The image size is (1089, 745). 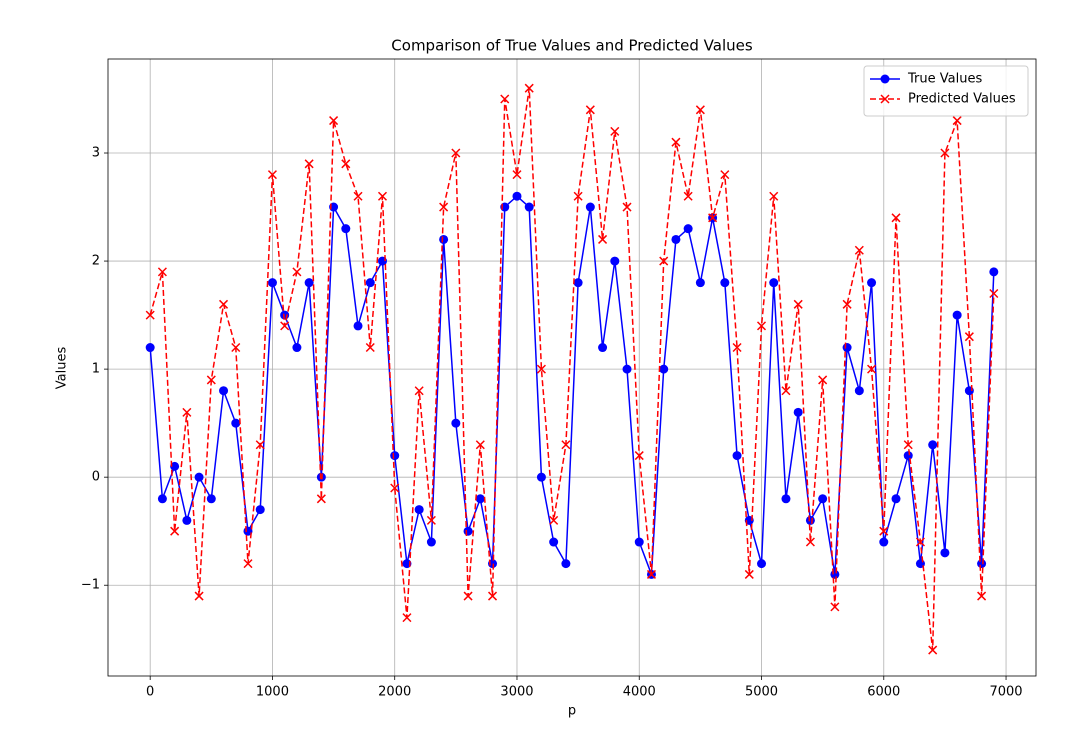 What do you see at coordinates (885, 99) in the screenshot?
I see `legend-marker` at bounding box center [885, 99].